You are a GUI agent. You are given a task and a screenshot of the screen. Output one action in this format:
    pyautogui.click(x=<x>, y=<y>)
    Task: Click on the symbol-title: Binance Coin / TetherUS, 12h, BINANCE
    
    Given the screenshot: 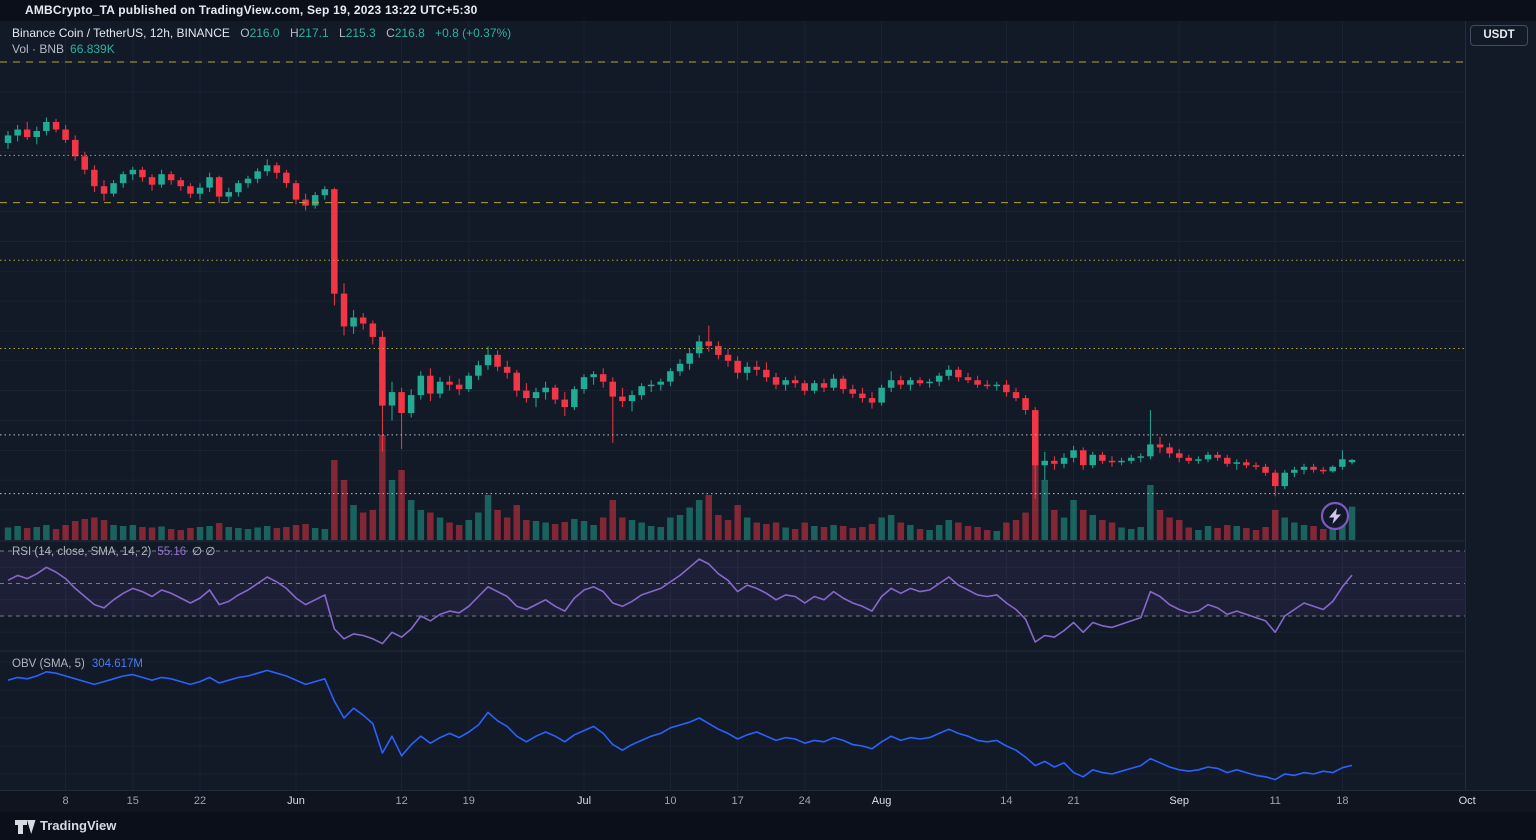 What is the action you would take?
    pyautogui.click(x=121, y=33)
    